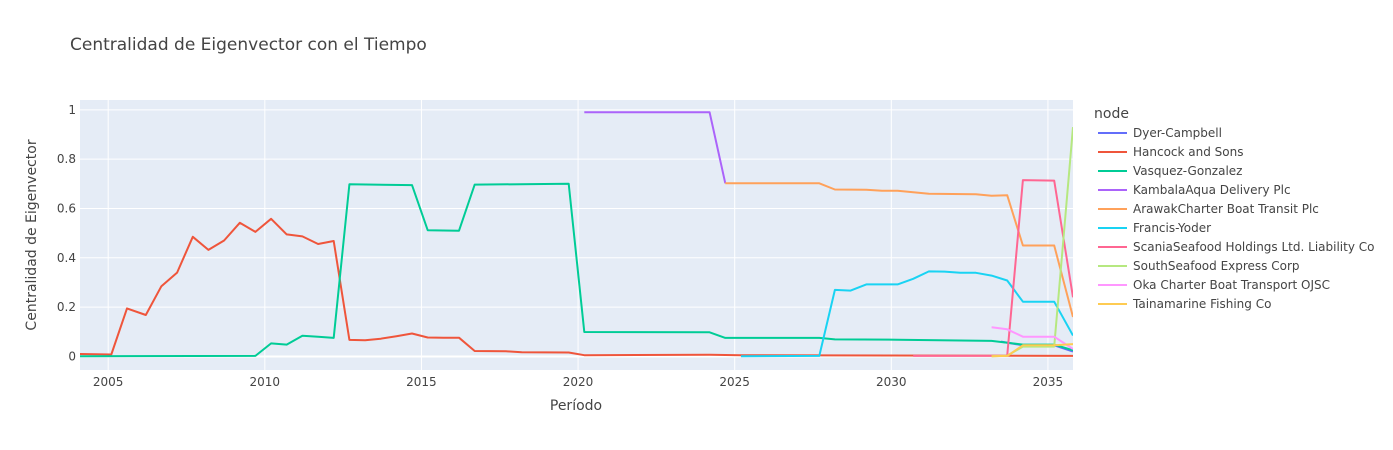  Describe the element at coordinates (891, 382) in the screenshot. I see `x-tick-label: 2030` at that location.